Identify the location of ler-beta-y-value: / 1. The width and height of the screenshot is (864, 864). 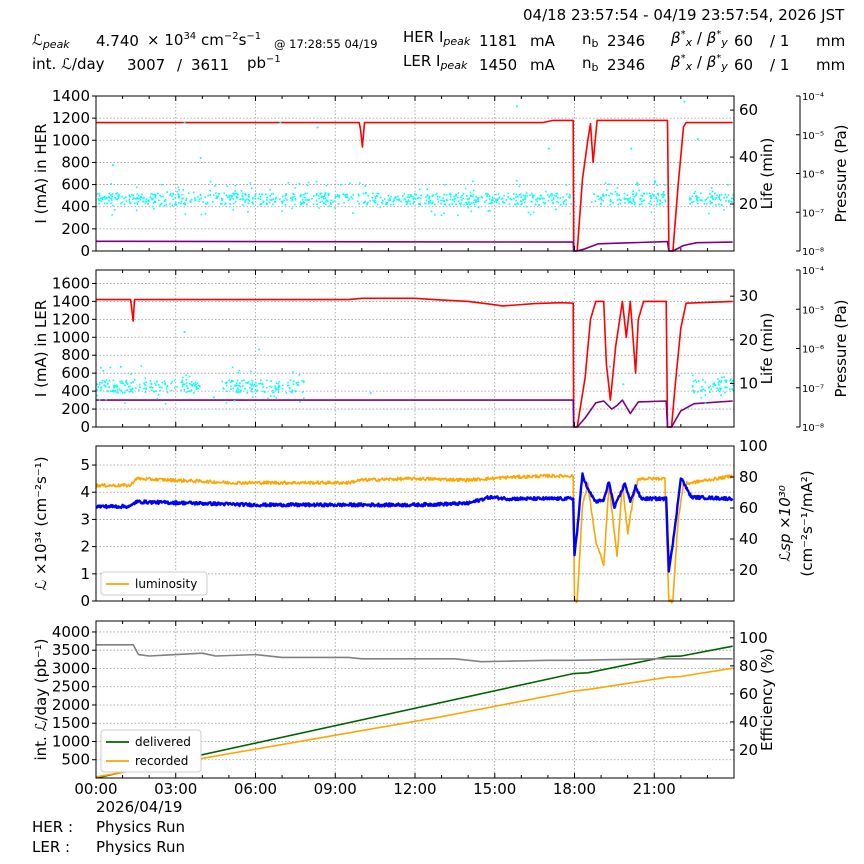
(780, 65).